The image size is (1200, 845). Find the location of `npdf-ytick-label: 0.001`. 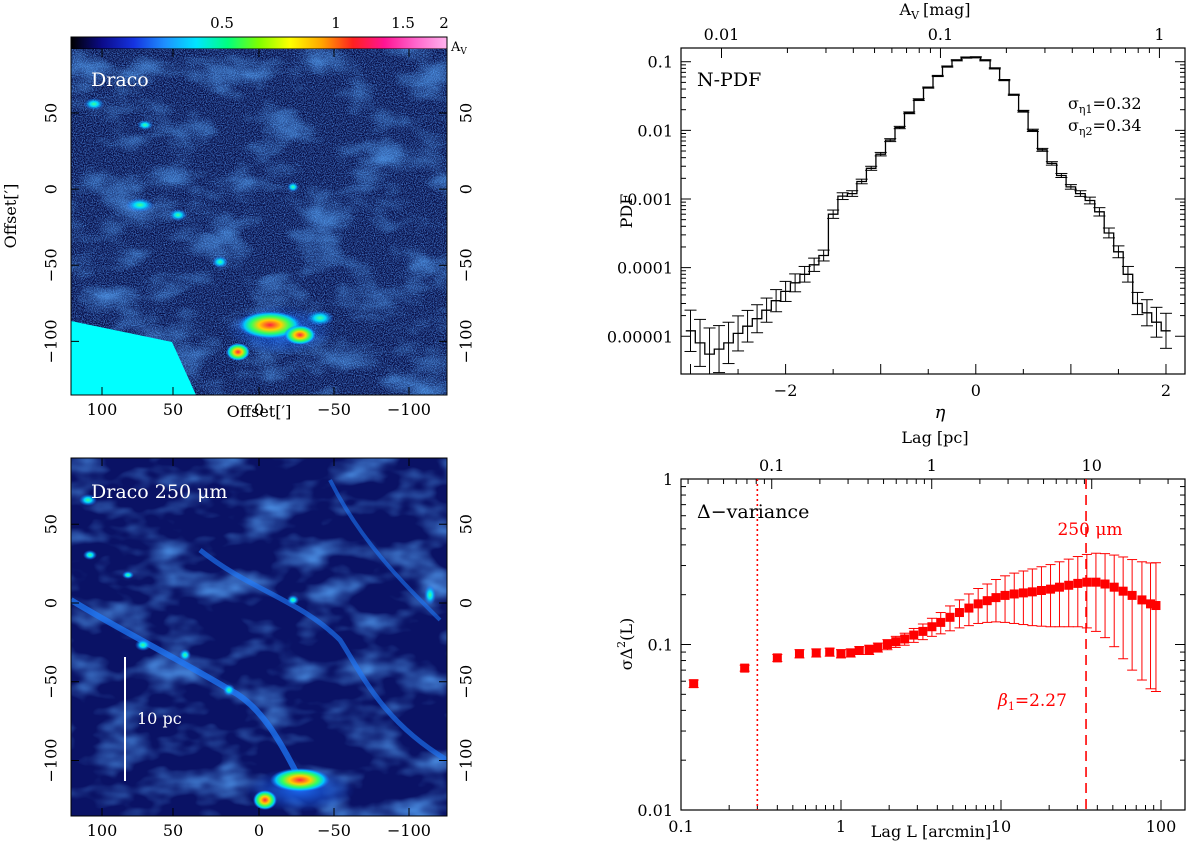

npdf-ytick-label: 0.001 is located at coordinates (650, 199).